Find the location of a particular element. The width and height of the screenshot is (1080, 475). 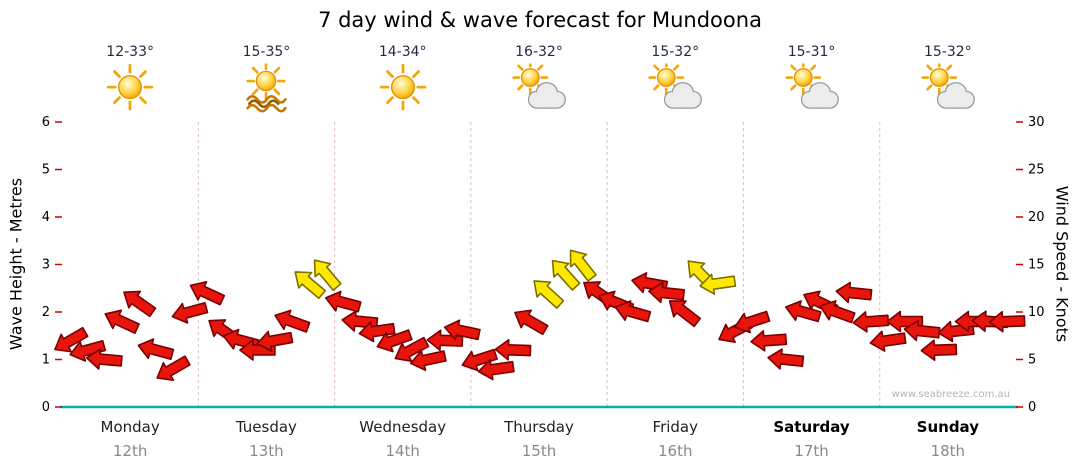

day-date: 18th is located at coordinates (948, 451).